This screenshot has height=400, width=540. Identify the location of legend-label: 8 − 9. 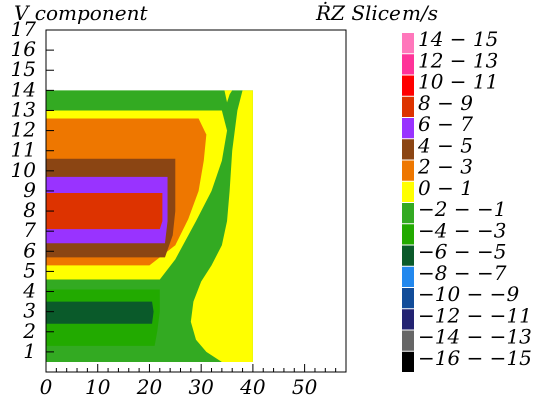
(445, 103).